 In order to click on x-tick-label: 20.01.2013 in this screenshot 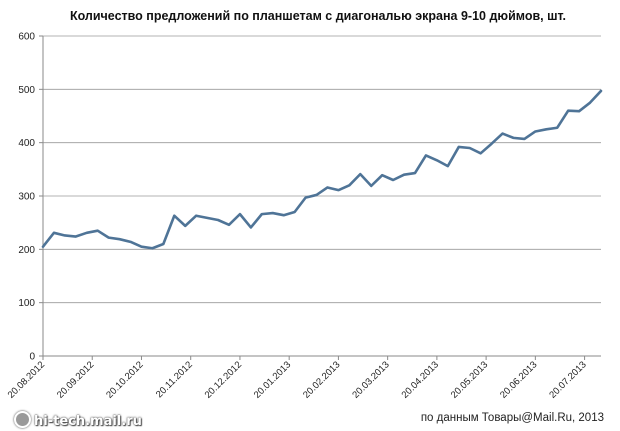, I will do `click(272, 379)`.